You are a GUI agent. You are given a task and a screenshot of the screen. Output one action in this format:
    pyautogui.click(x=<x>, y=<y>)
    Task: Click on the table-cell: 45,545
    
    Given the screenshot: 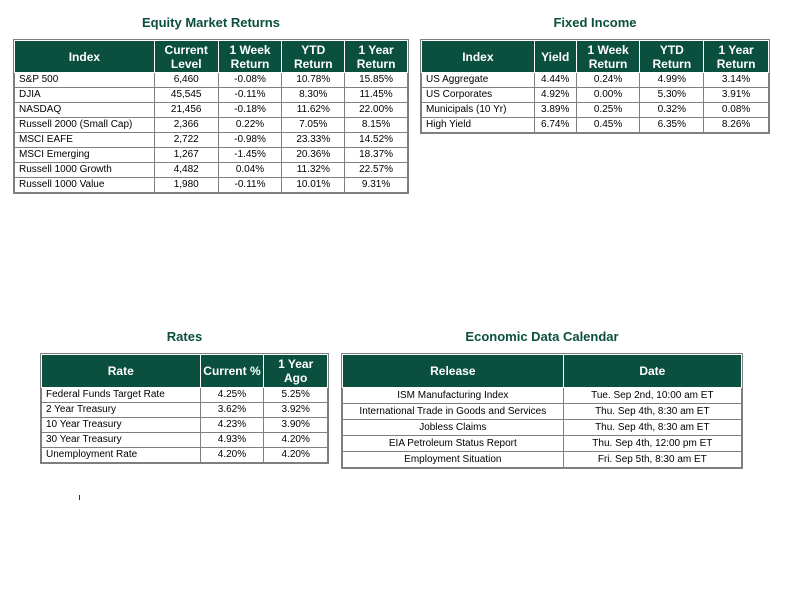 What is the action you would take?
    pyautogui.click(x=186, y=95)
    